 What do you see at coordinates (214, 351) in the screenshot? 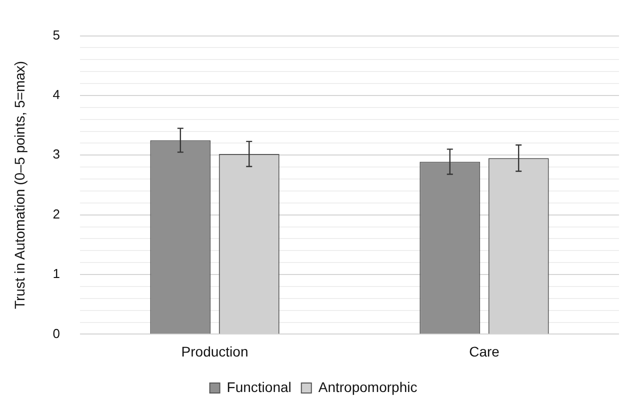
I see `x-tick-label: Production` at bounding box center [214, 351].